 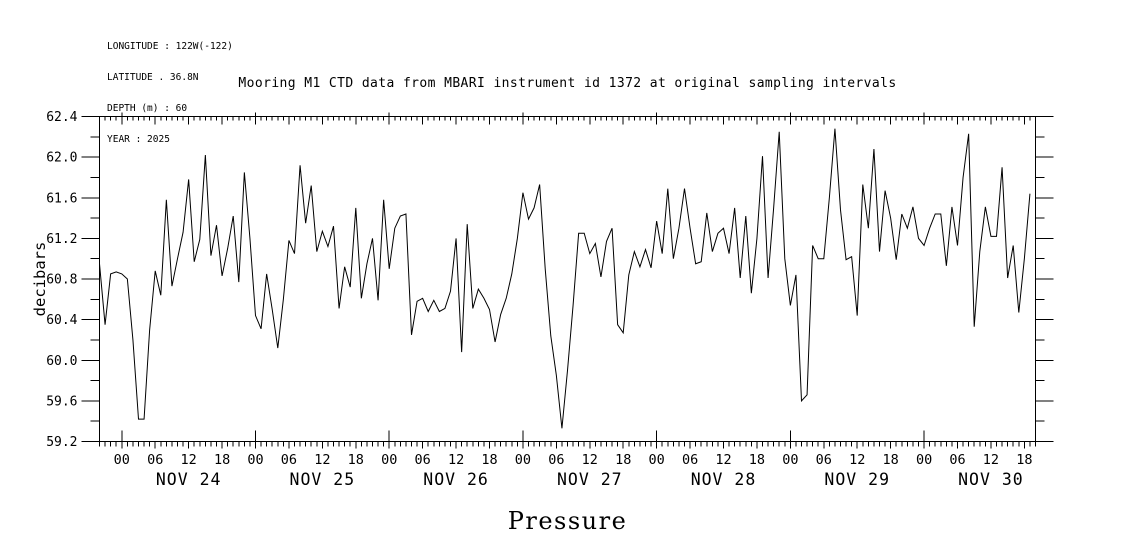 What do you see at coordinates (147, 109) in the screenshot?
I see `metadata-depth: DEPTH (m) : 60` at bounding box center [147, 109].